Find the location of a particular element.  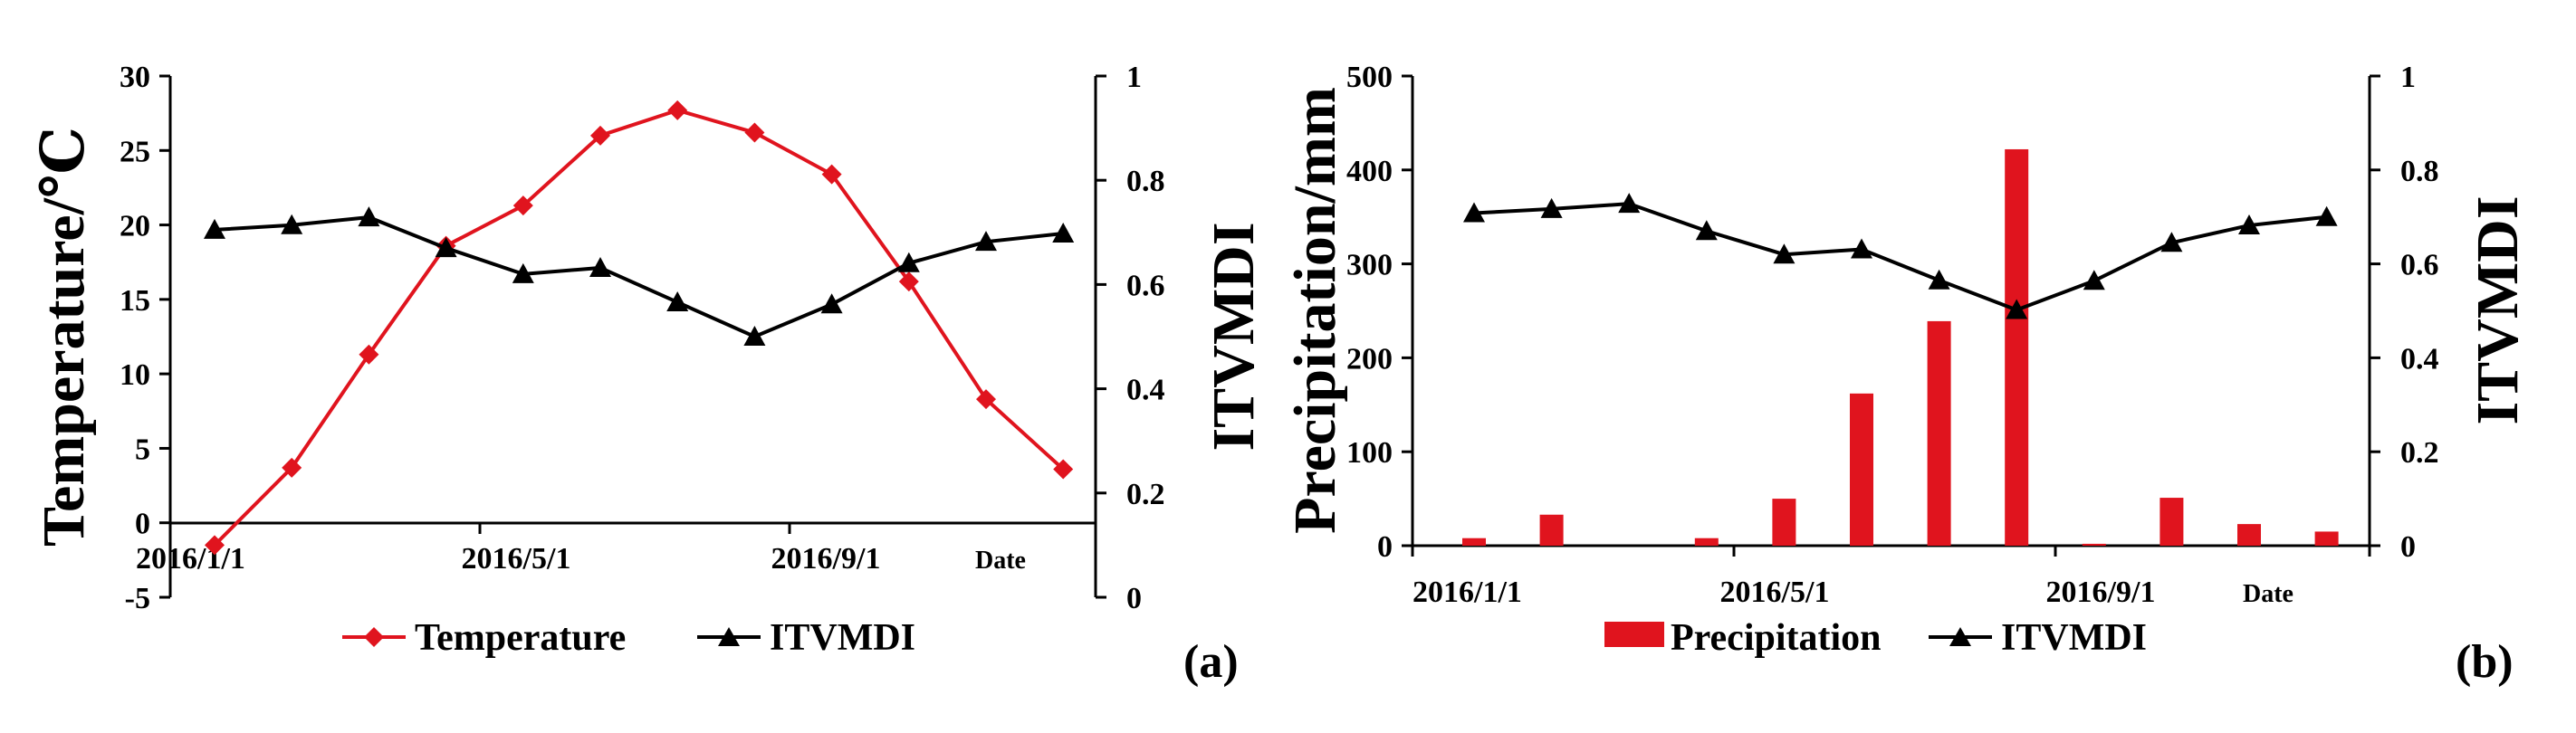

left-tick-label: 10 is located at coordinates (135, 375).